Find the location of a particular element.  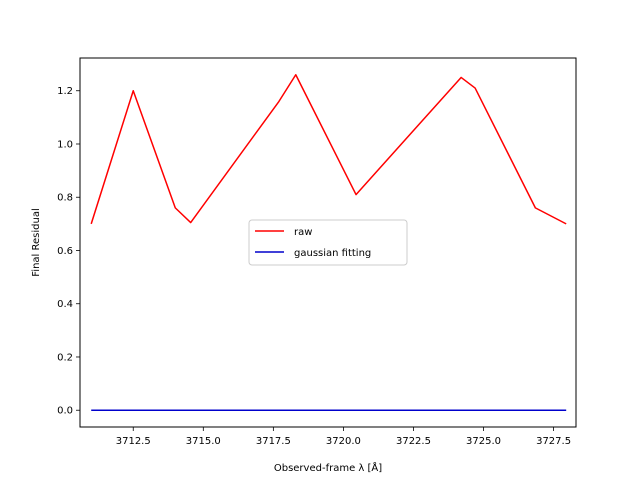

y-axis-label: Final Residual is located at coordinates (36, 242).